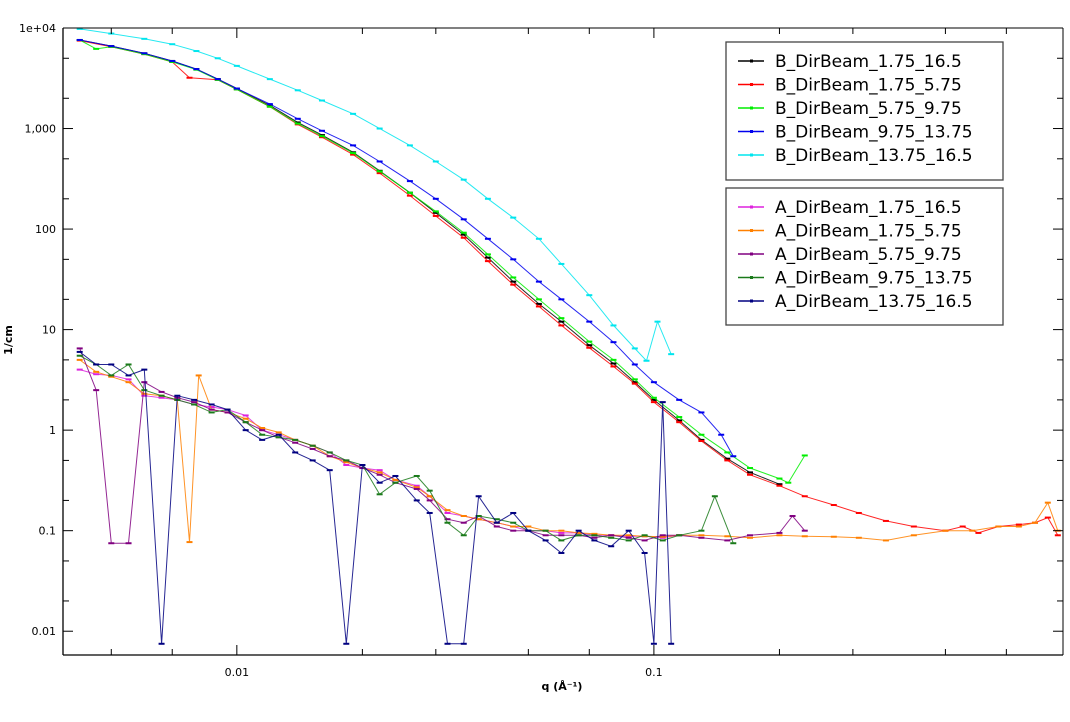 The image size is (1070, 722). I want to click on legend-label: B_DirBeam_5.75_9.75, so click(868, 109).